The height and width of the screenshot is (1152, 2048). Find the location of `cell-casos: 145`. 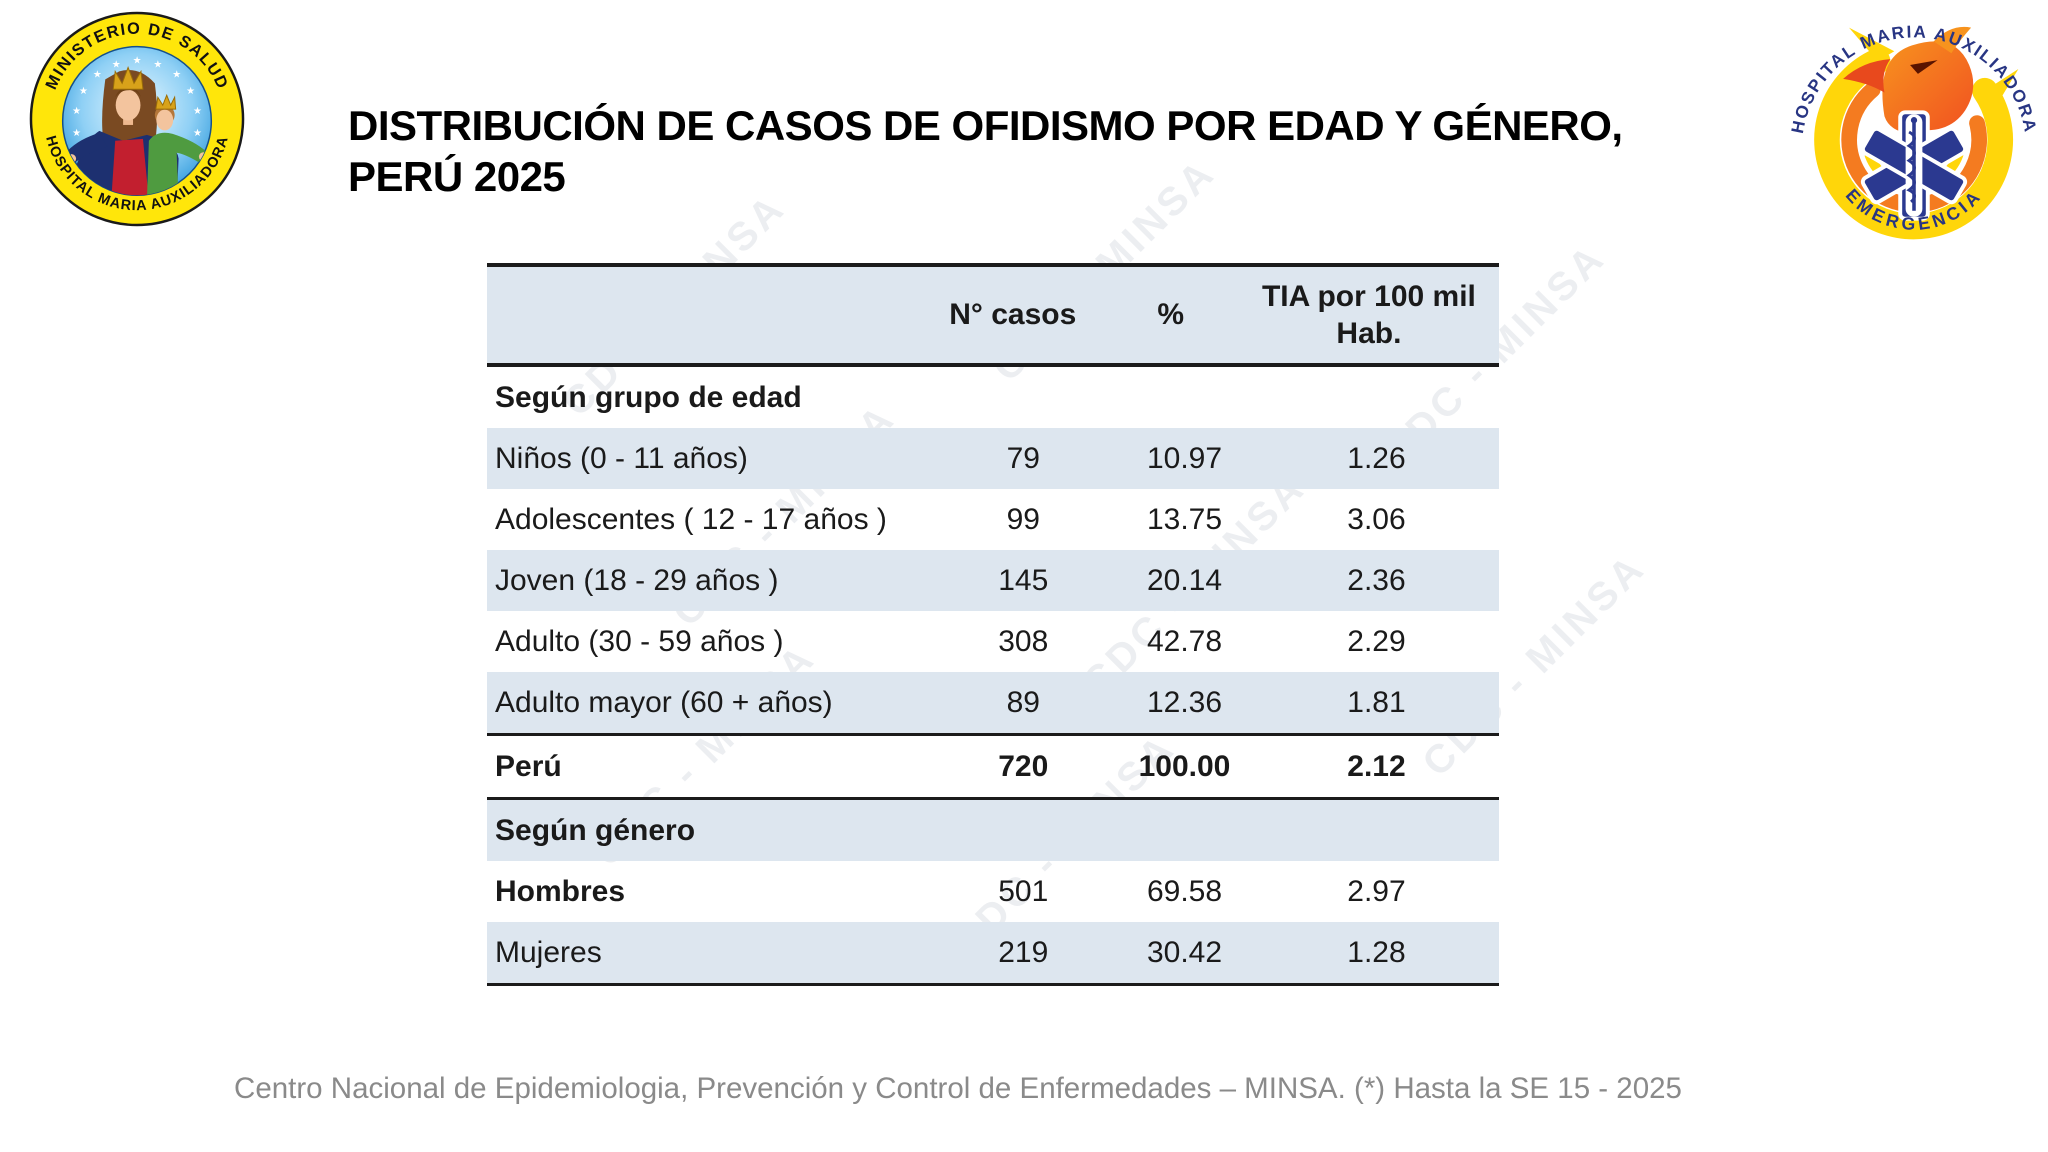

cell-casos: 145 is located at coordinates (1023, 580).